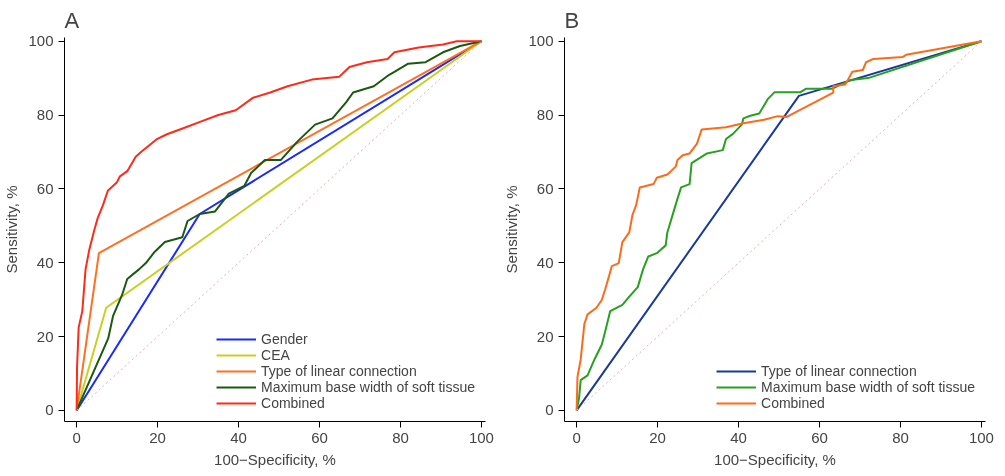 The width and height of the screenshot is (1005, 476). Describe the element at coordinates (72, 20) in the screenshot. I see `chart-title: A` at that location.